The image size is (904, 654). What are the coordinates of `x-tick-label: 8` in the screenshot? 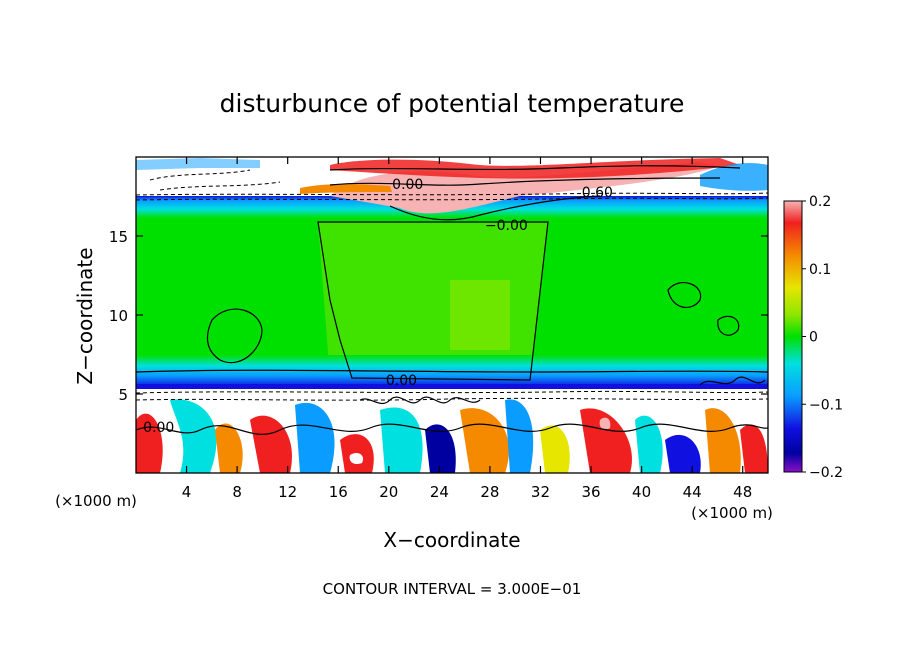 It's located at (237, 492).